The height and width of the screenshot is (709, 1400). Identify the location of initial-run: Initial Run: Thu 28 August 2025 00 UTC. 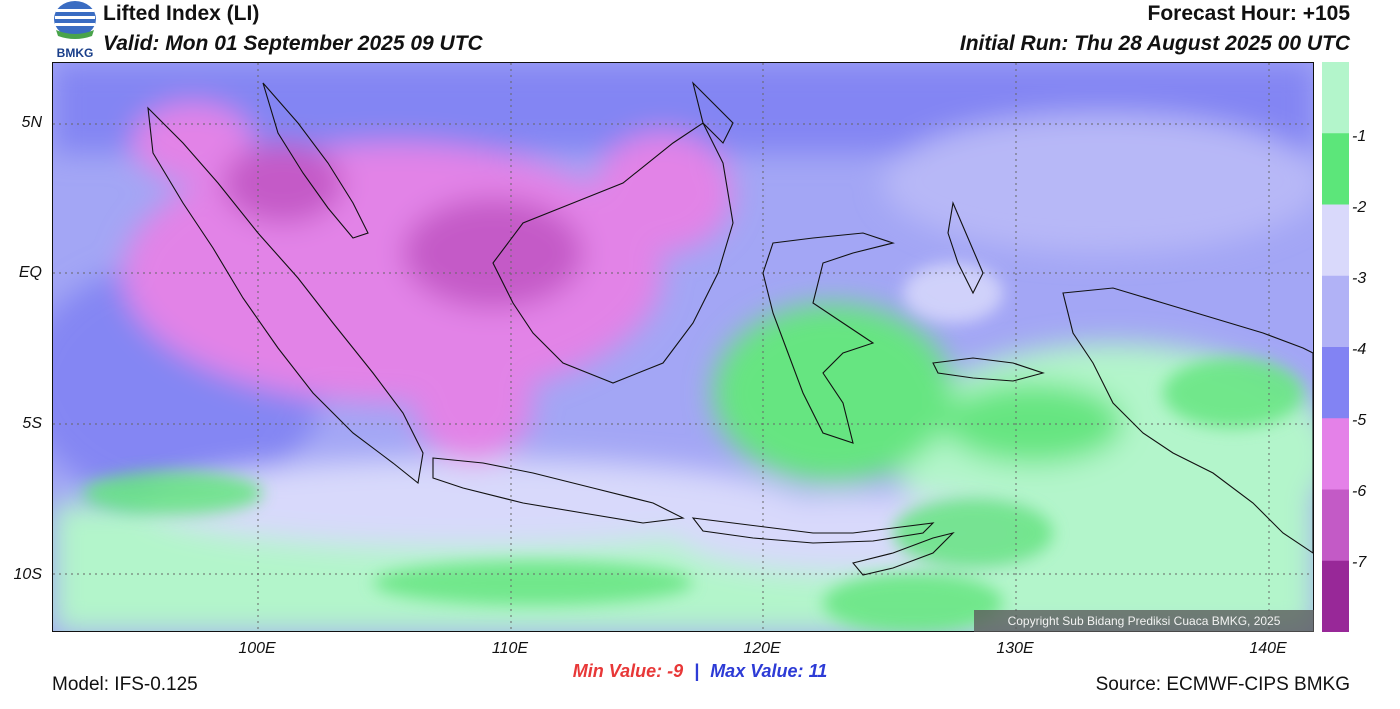
(1154, 43).